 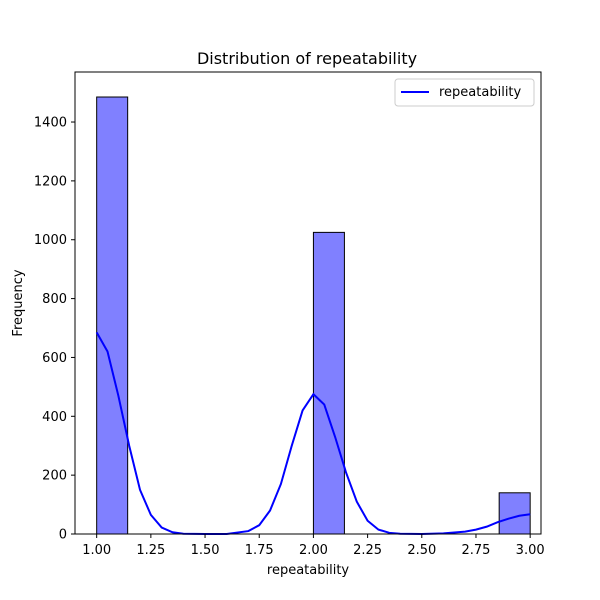 What do you see at coordinates (308, 570) in the screenshot?
I see `x-axis-label: repeatability` at bounding box center [308, 570].